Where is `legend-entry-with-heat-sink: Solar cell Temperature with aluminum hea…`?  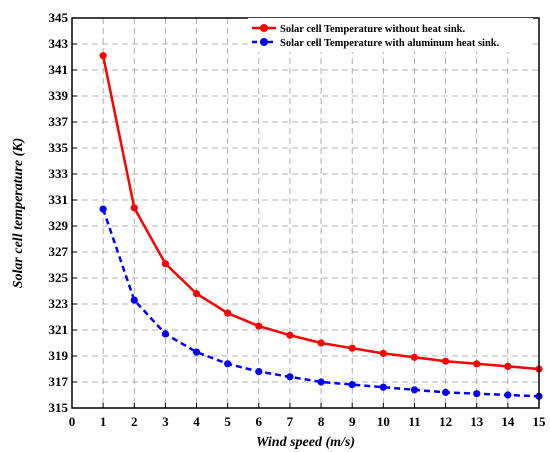 legend-entry-with-heat-sink: Solar cell Temperature with aluminum hea… is located at coordinates (390, 43).